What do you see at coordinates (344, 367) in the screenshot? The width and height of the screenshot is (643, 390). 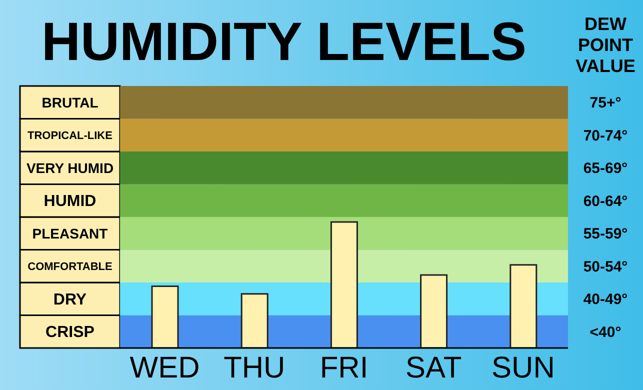 I see `x-tick-label: FRI` at bounding box center [344, 367].